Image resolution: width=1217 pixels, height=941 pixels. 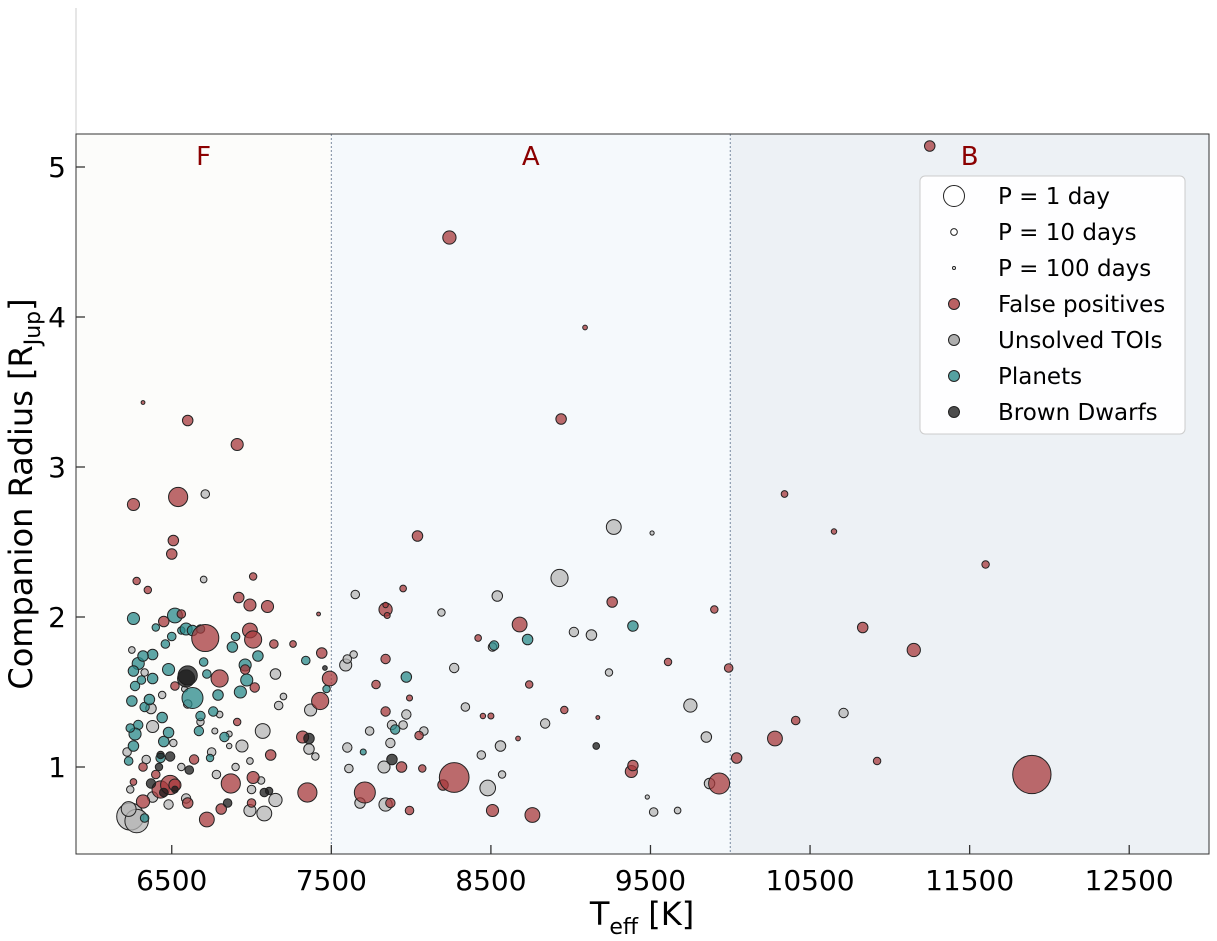 What do you see at coordinates (57, 467) in the screenshot?
I see `y-tick-label: 3` at bounding box center [57, 467].